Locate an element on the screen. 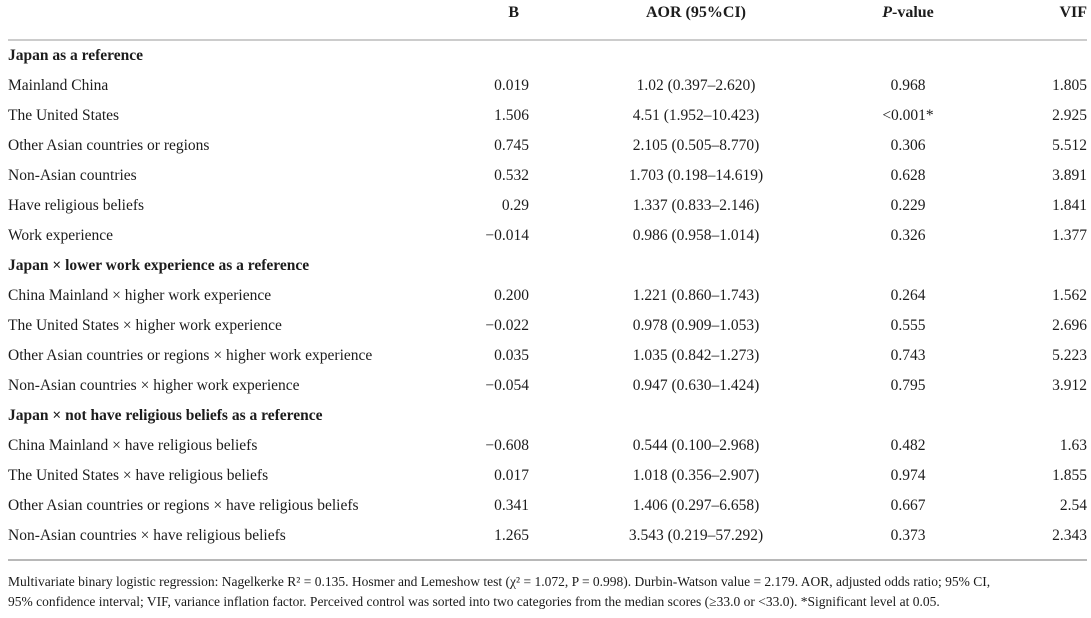 The image size is (1091, 618). cell-b: 1.265 is located at coordinates (511, 535).